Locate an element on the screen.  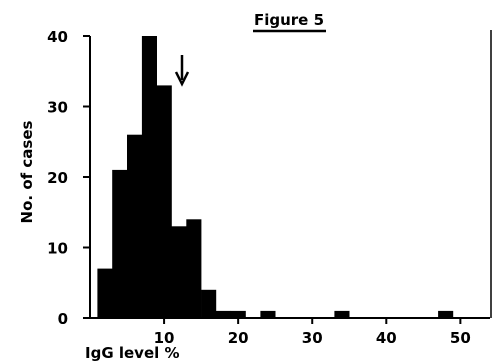
y-tick-label: 20 is located at coordinates (57, 178).